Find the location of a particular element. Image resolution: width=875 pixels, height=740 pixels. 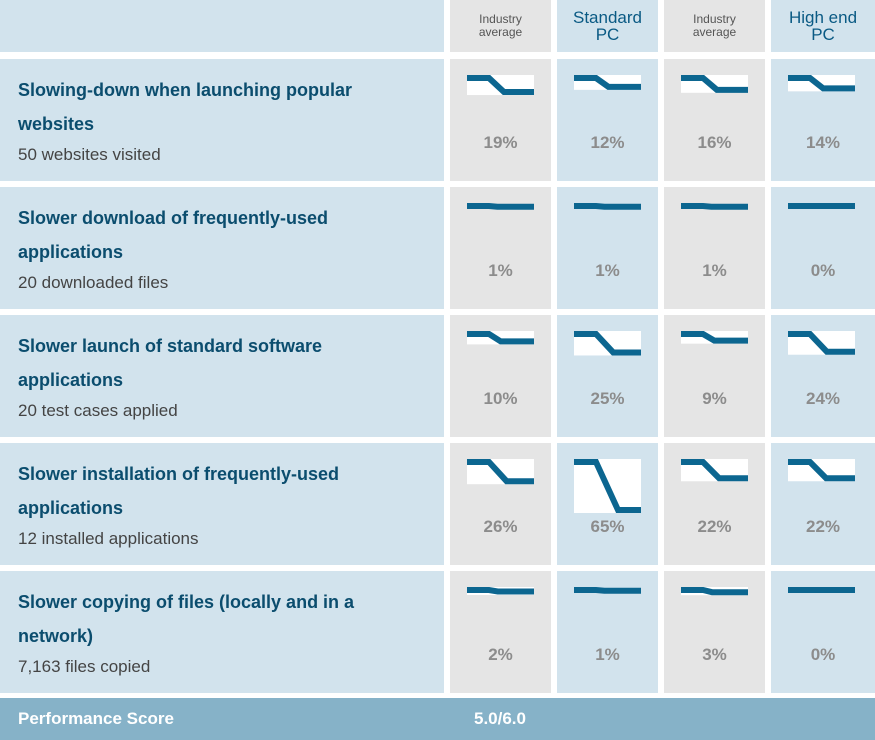

metric-cell: 65% is located at coordinates (607, 504).